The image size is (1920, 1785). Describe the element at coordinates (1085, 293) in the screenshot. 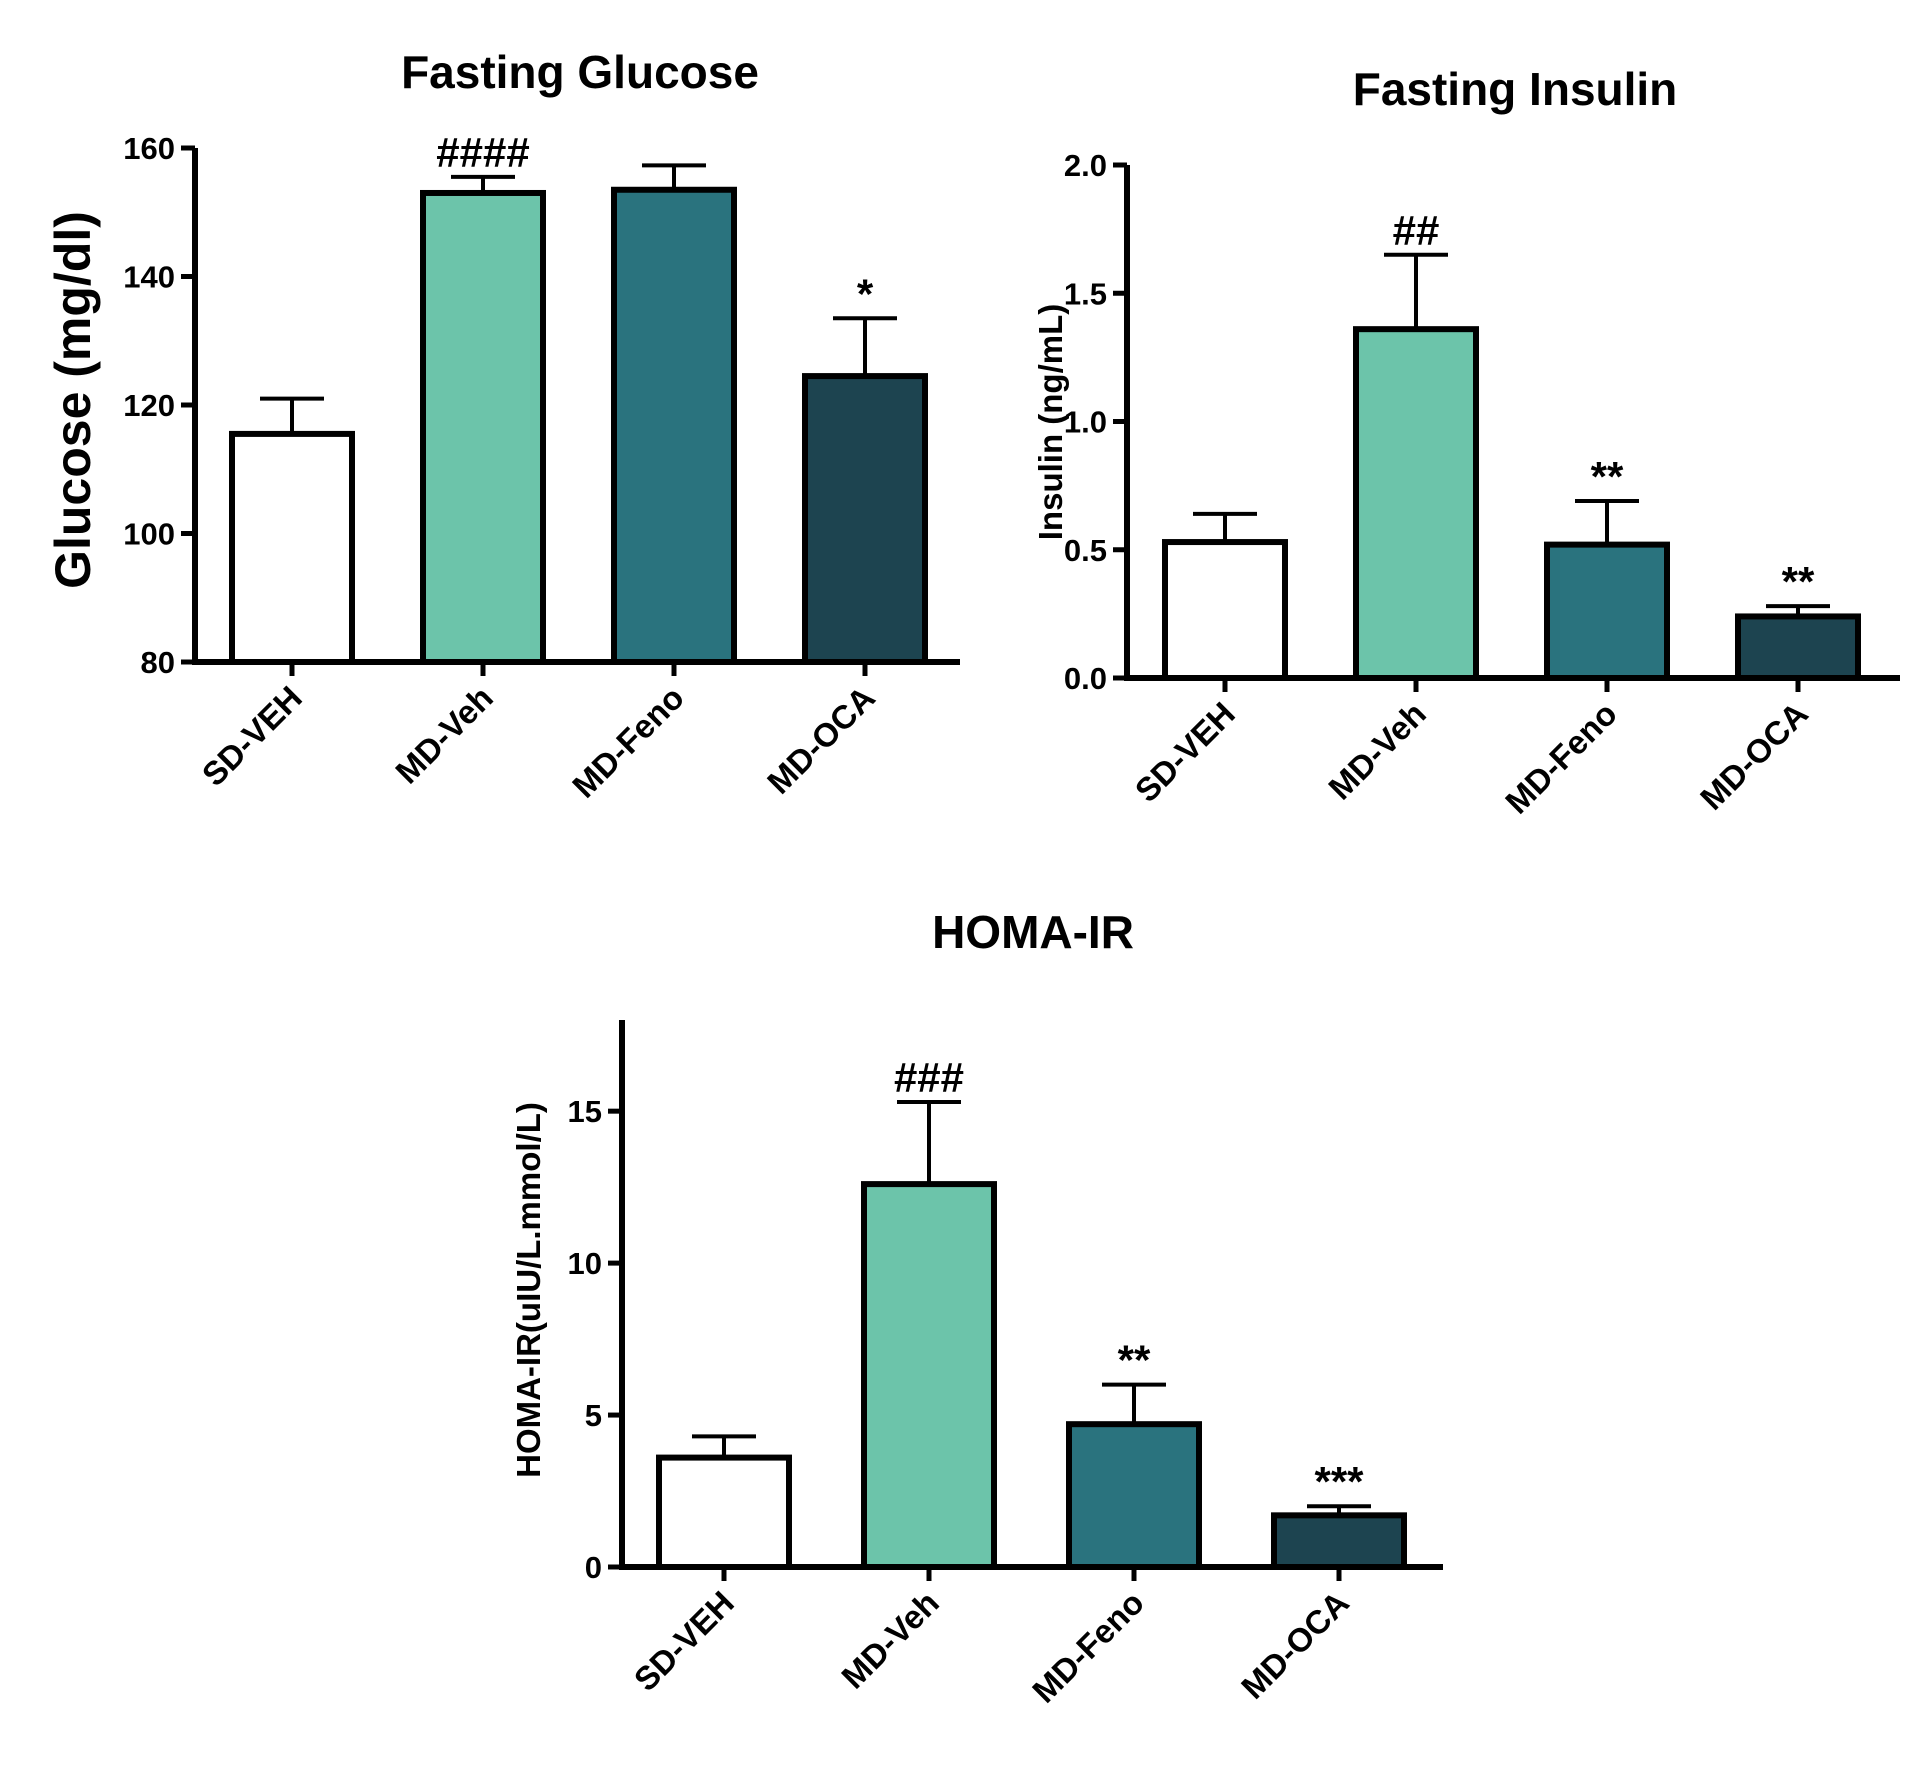

I see `y-tick-label: 1.5` at that location.